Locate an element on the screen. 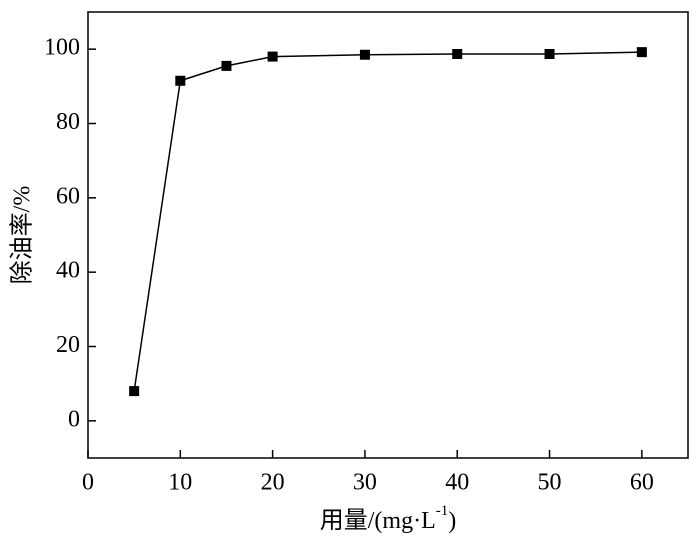 Image resolution: width=700 pixels, height=552 pixels. y-tick-label: 80 is located at coordinates (68, 122).